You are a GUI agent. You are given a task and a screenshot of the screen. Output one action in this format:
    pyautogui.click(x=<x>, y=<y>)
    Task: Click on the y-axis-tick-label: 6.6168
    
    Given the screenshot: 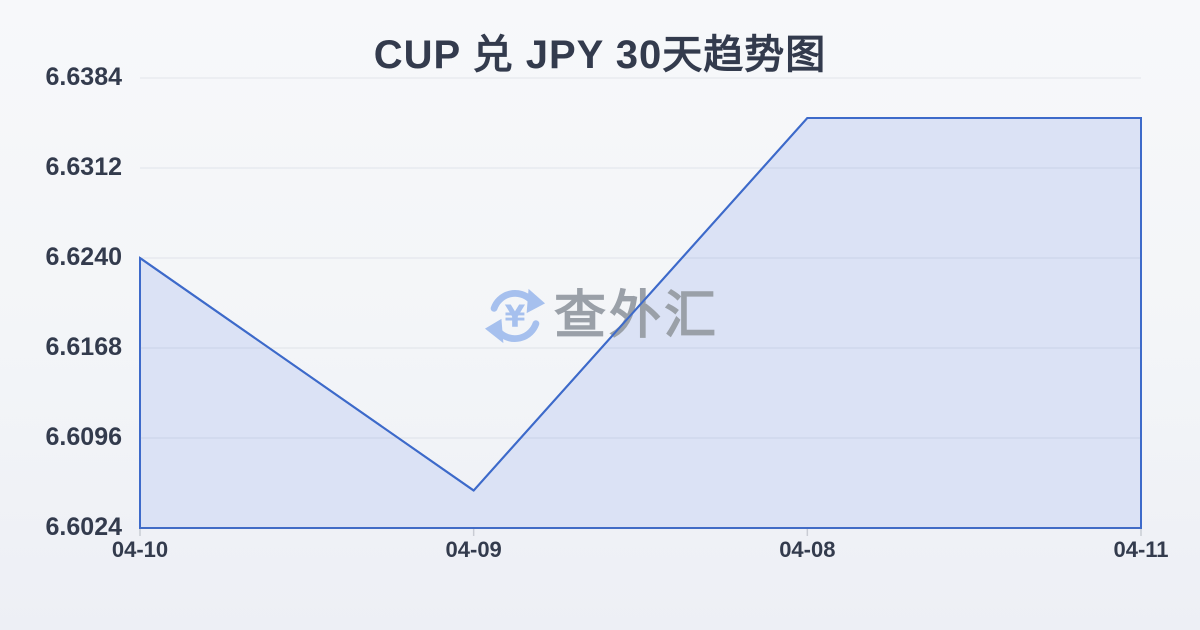 What is the action you would take?
    pyautogui.click(x=83, y=347)
    